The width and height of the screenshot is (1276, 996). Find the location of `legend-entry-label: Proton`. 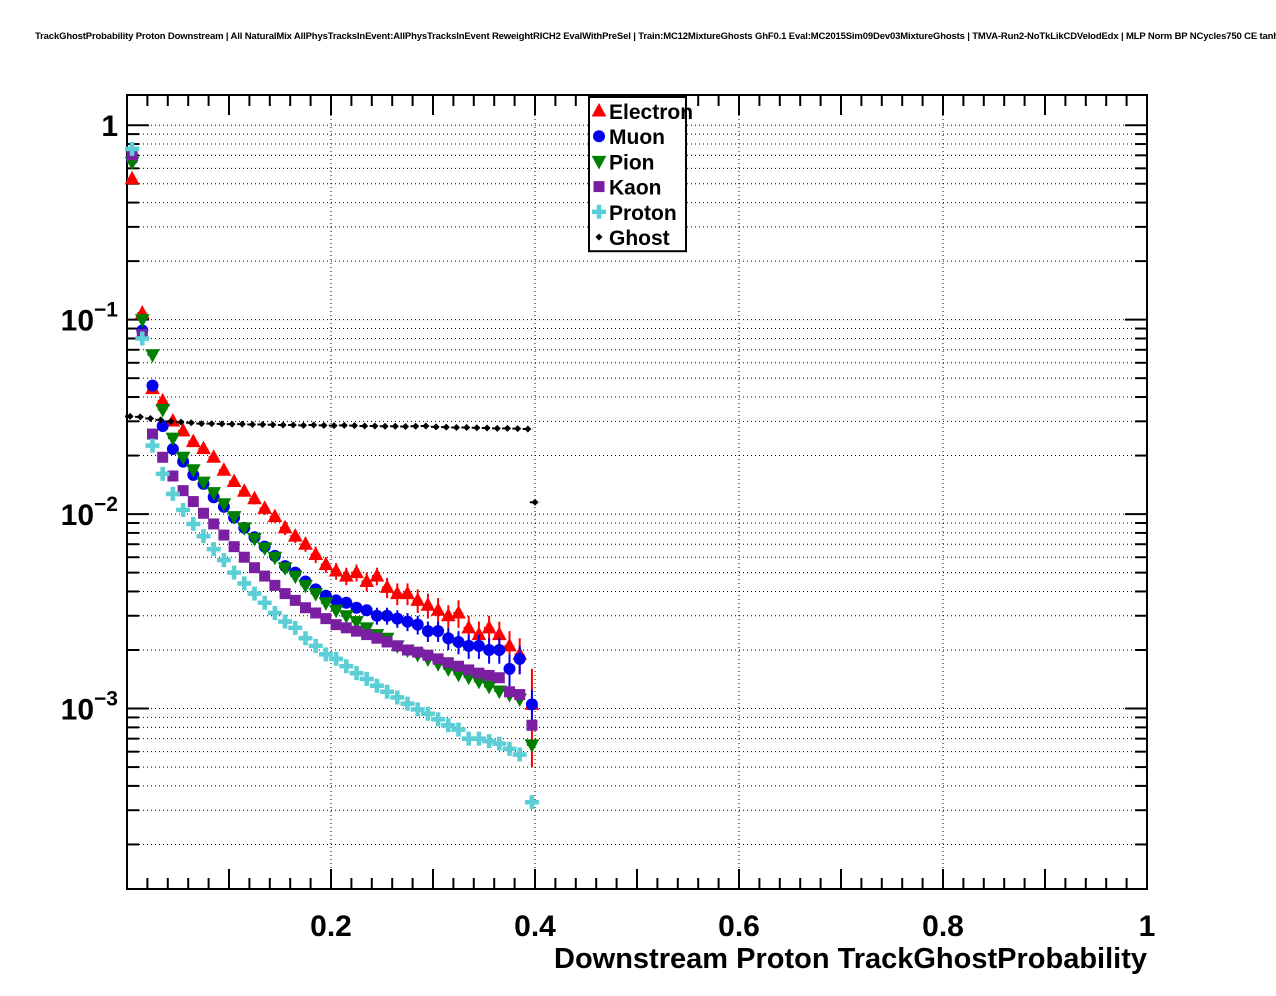

legend-entry-label: Proton is located at coordinates (643, 213).